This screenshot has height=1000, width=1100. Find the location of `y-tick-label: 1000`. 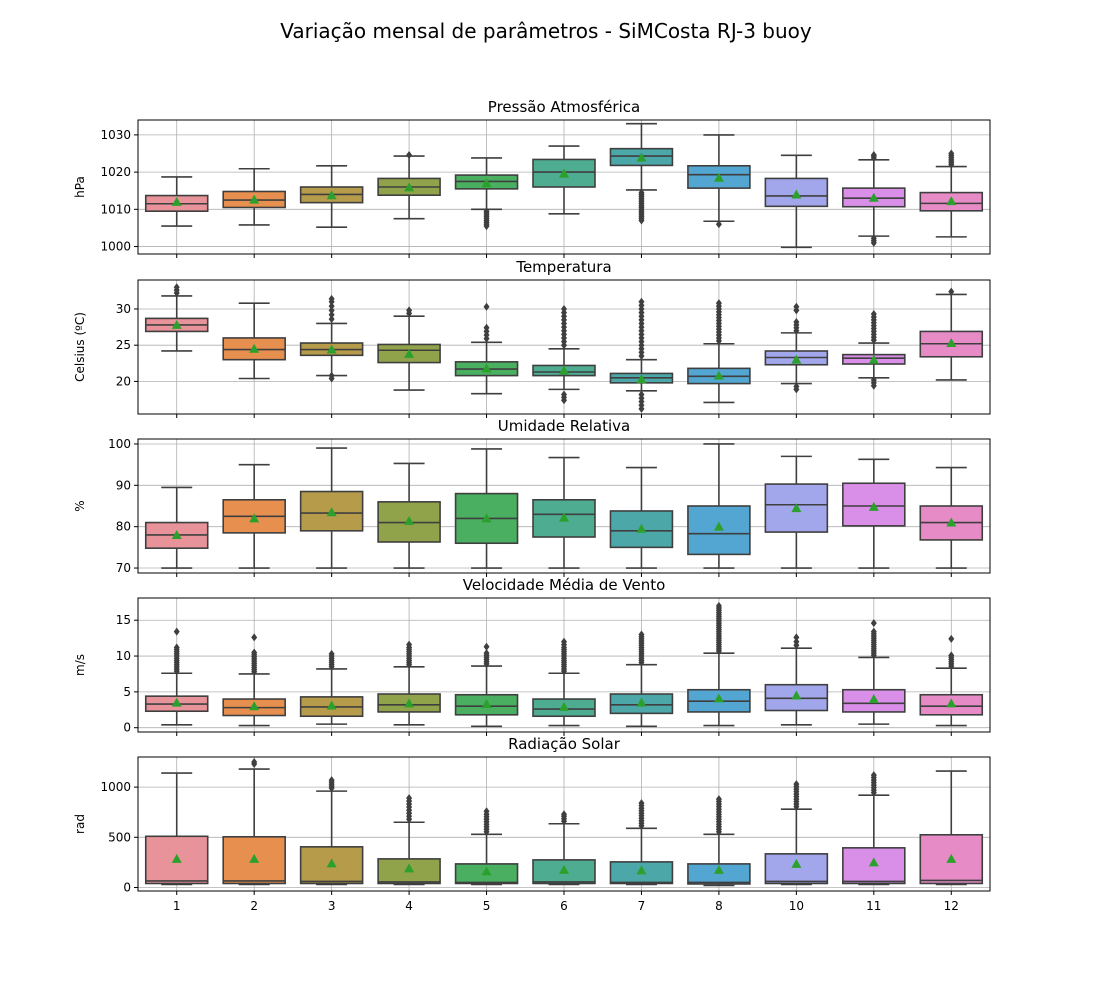

y-tick-label: 1000 is located at coordinates (115, 787).